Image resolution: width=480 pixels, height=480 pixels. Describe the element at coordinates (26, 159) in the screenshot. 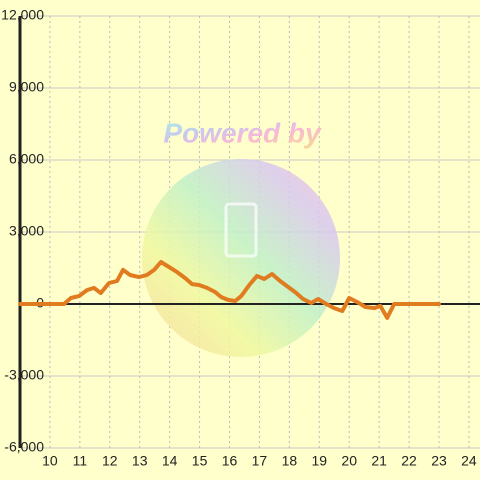

I see `y-tick-label: 6,000` at that location.